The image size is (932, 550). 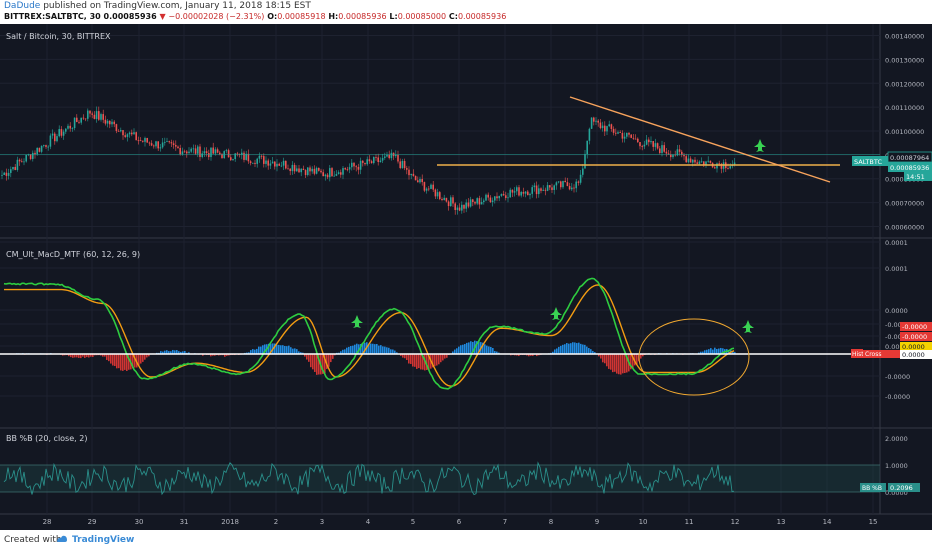 I want to click on time-axis: 28 29 30 31 2018 2 3 4 5 6 7 8 9 10 11 12 13 14 15, so click(x=460, y=522).